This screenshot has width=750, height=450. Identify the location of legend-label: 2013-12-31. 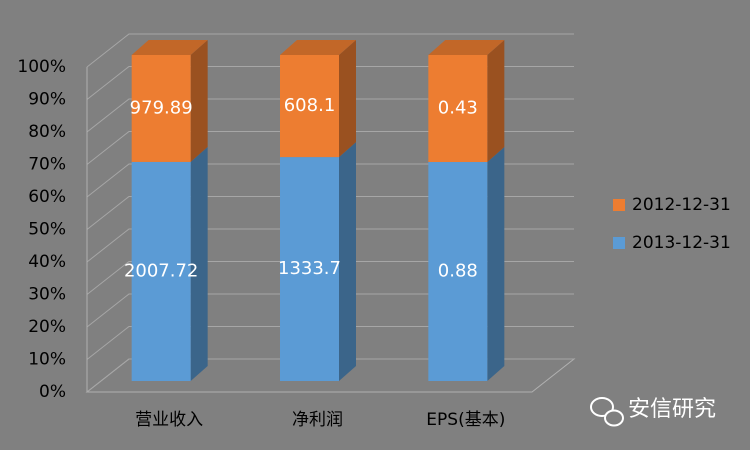
(681, 243).